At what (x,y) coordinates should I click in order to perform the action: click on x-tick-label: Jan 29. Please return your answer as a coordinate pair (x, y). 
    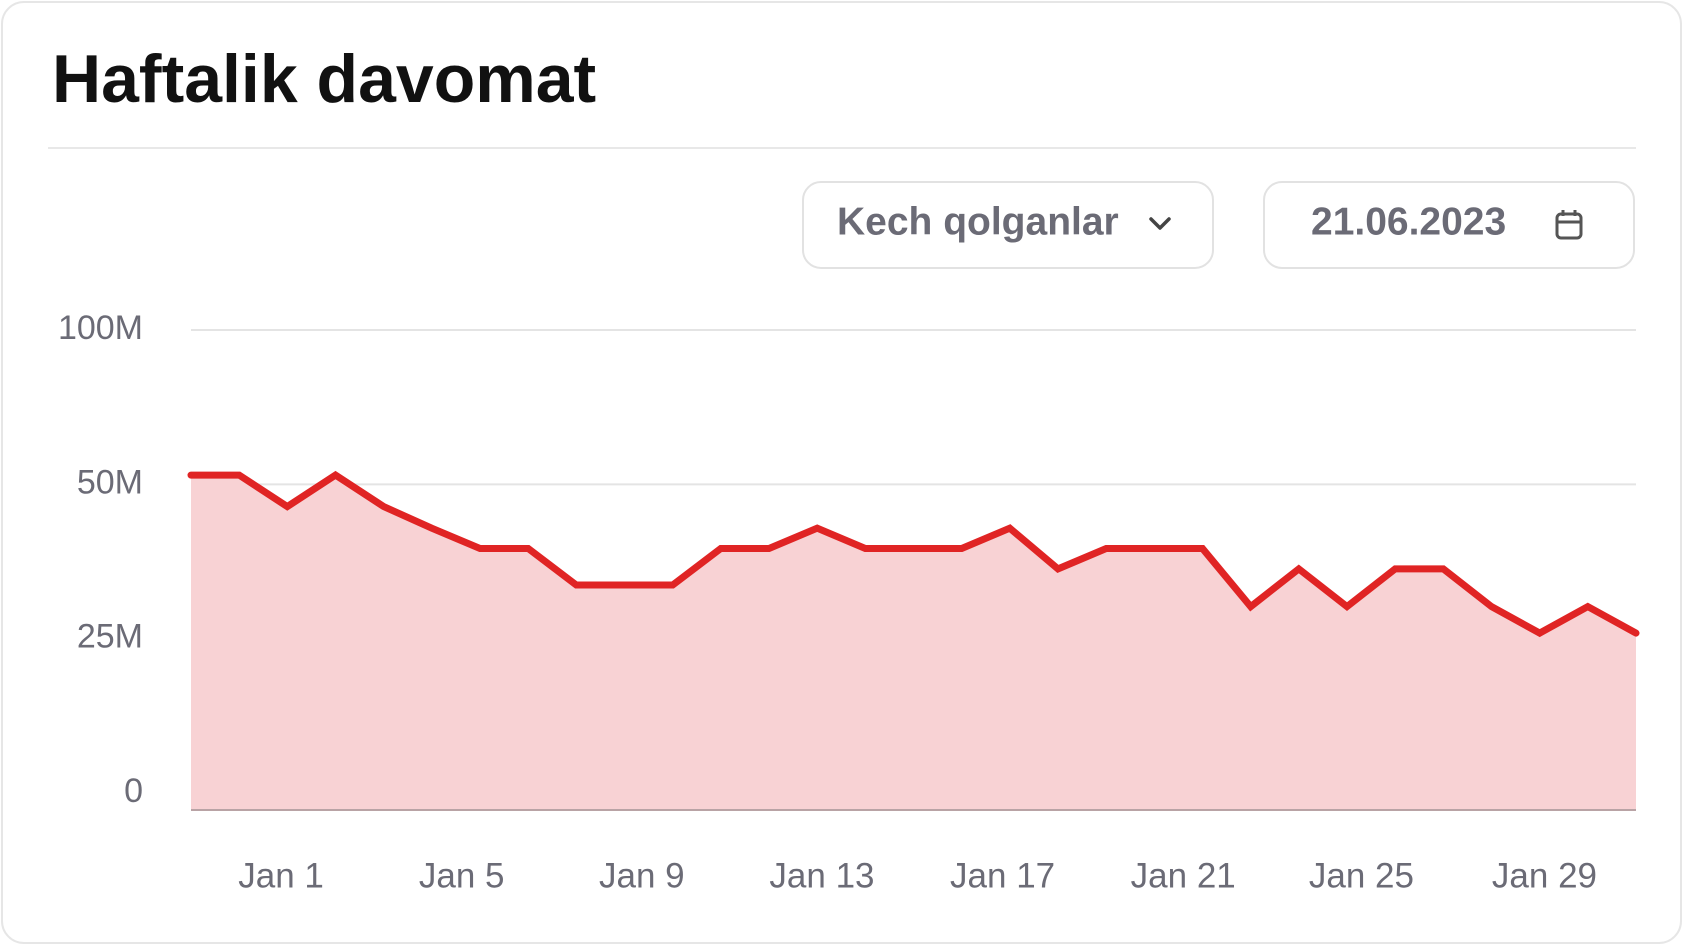
    Looking at the image, I should click on (1544, 875).